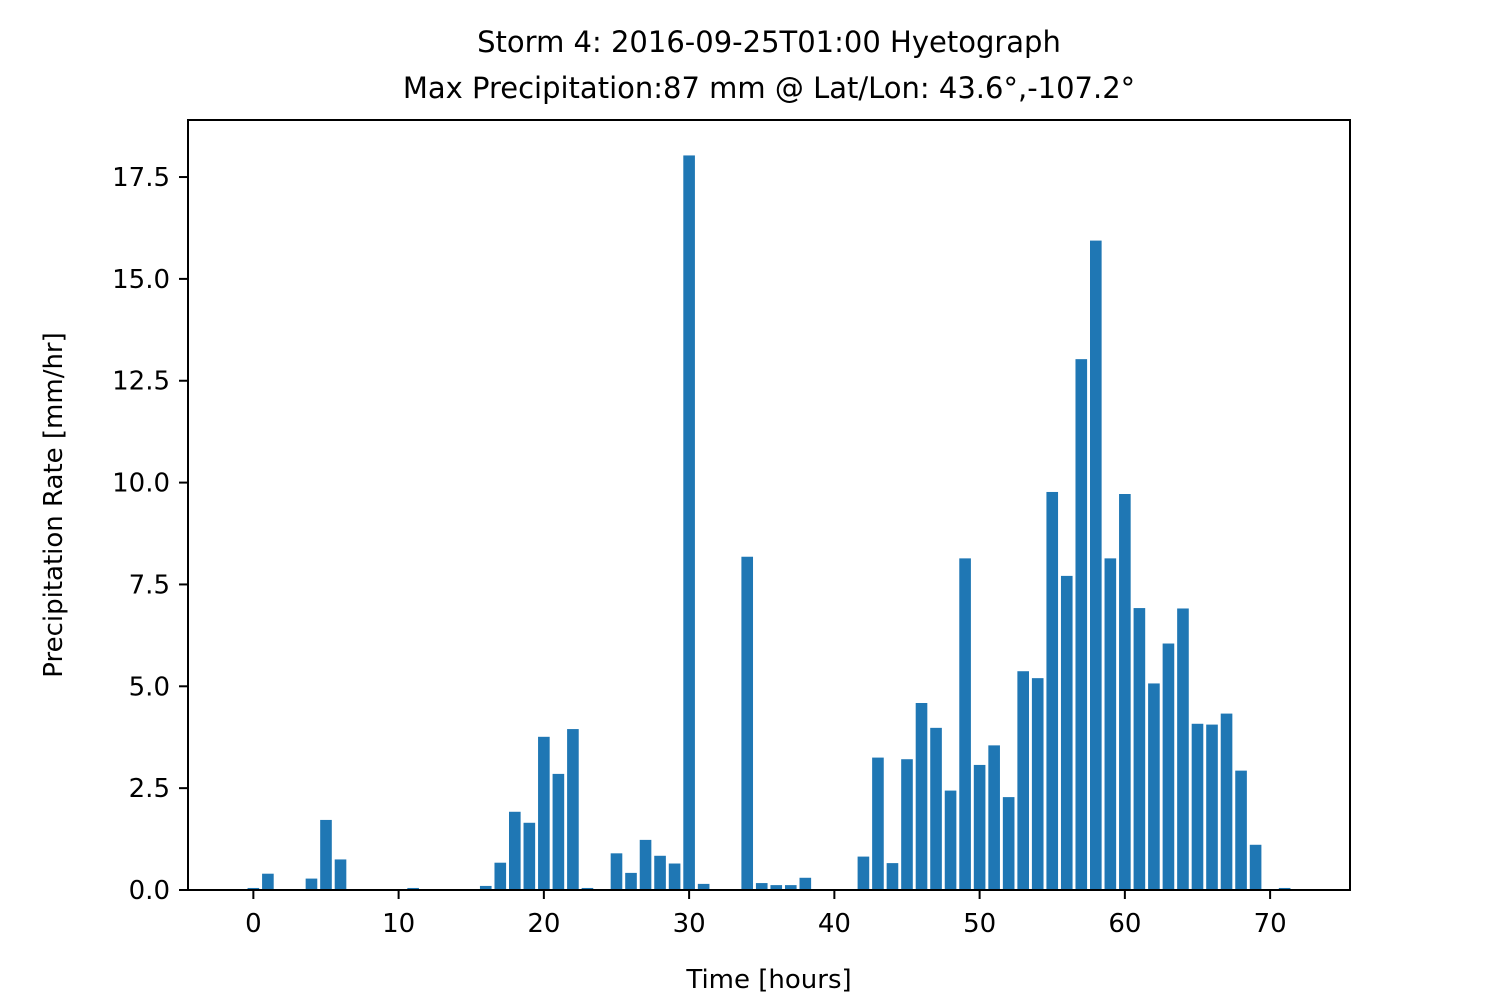  Describe the element at coordinates (689, 924) in the screenshot. I see `x-tick-label: 30` at that location.